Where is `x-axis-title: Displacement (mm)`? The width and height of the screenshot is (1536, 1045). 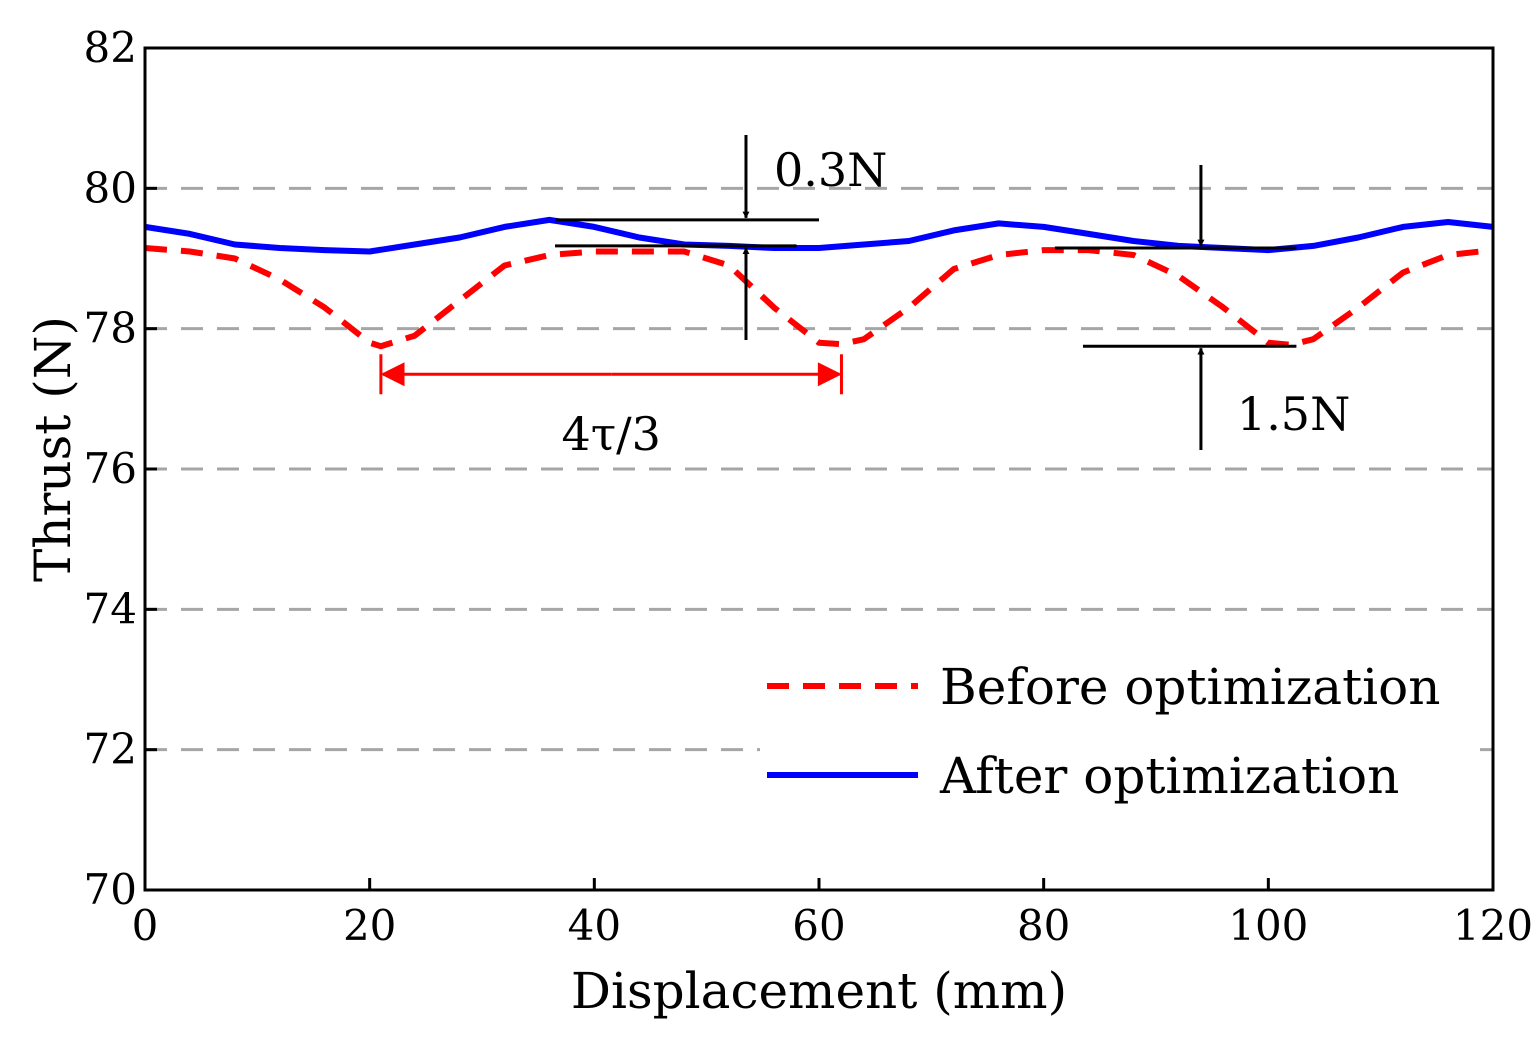
x-axis-title: Displacement (mm) is located at coordinates (819, 991).